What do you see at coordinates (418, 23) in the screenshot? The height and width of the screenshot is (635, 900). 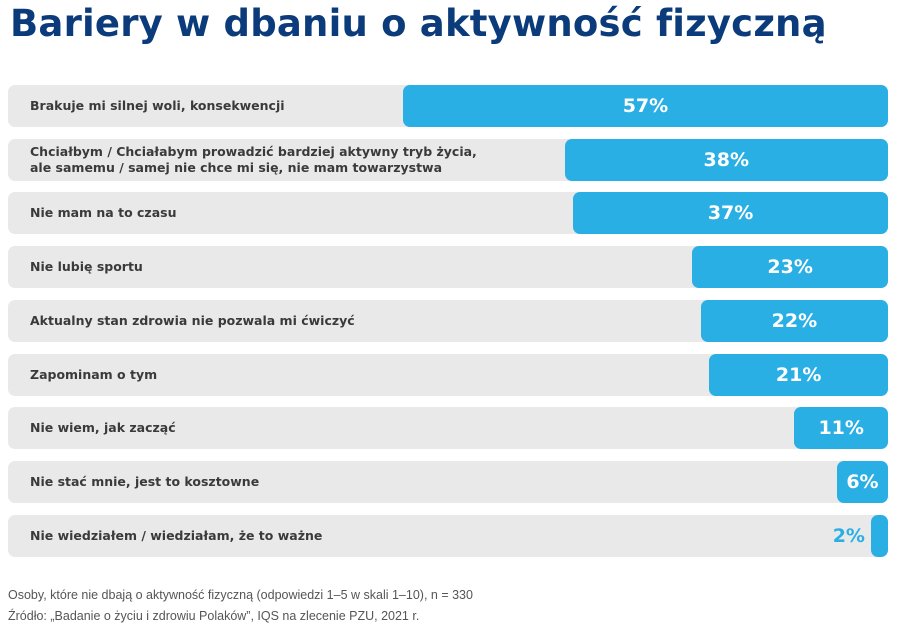 I see `chart-title: Bariery w dbaniu o aktywność fizyczną` at bounding box center [418, 23].